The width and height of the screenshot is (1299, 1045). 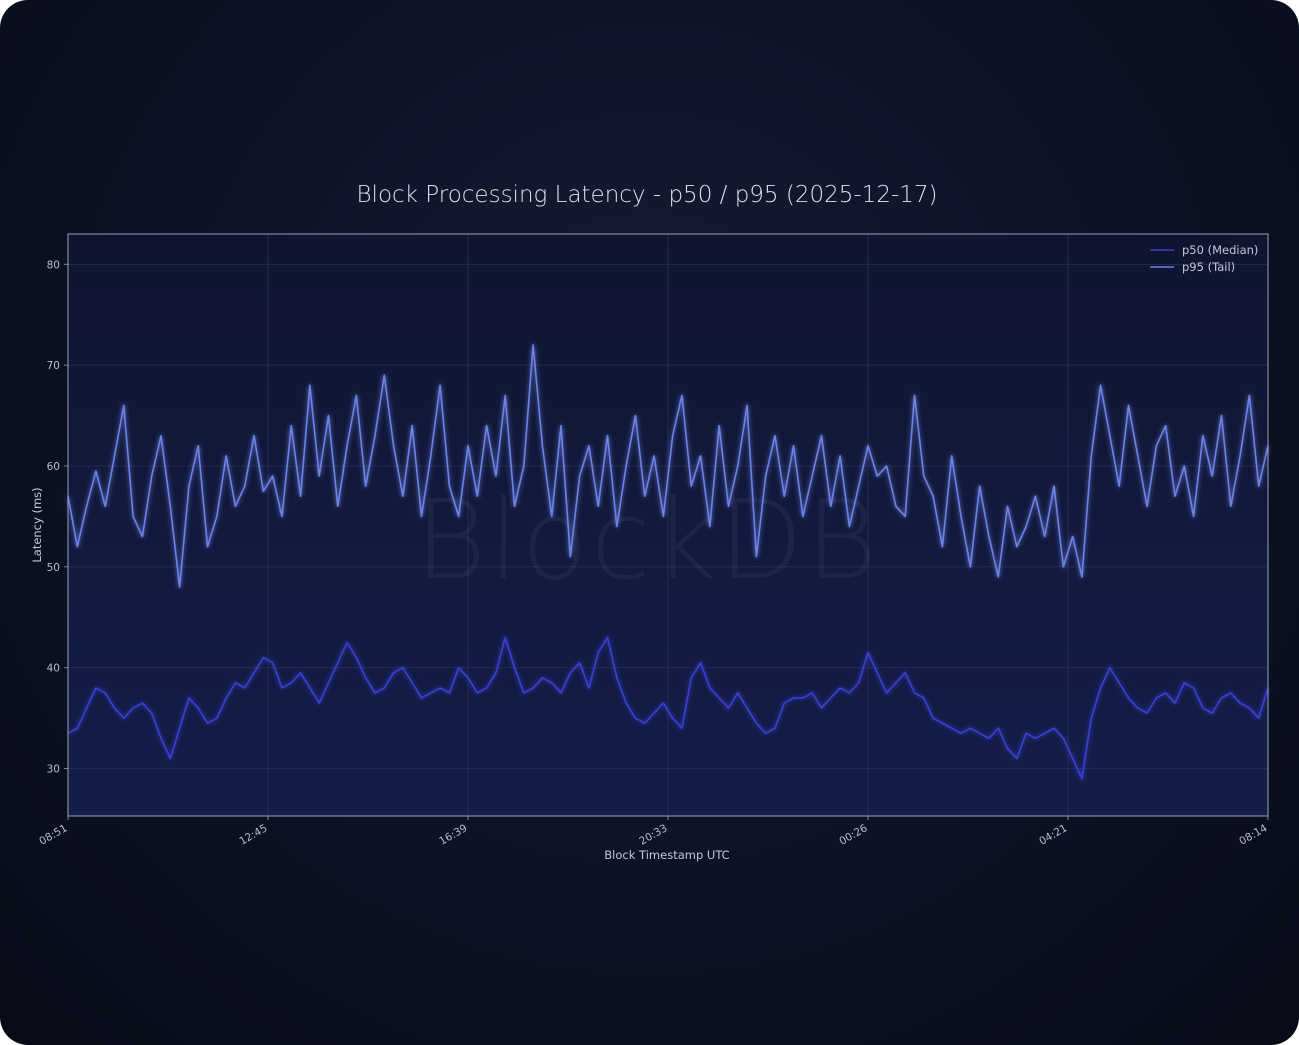 What do you see at coordinates (1253, 835) in the screenshot?
I see `x-tick-label: 08:14` at bounding box center [1253, 835].